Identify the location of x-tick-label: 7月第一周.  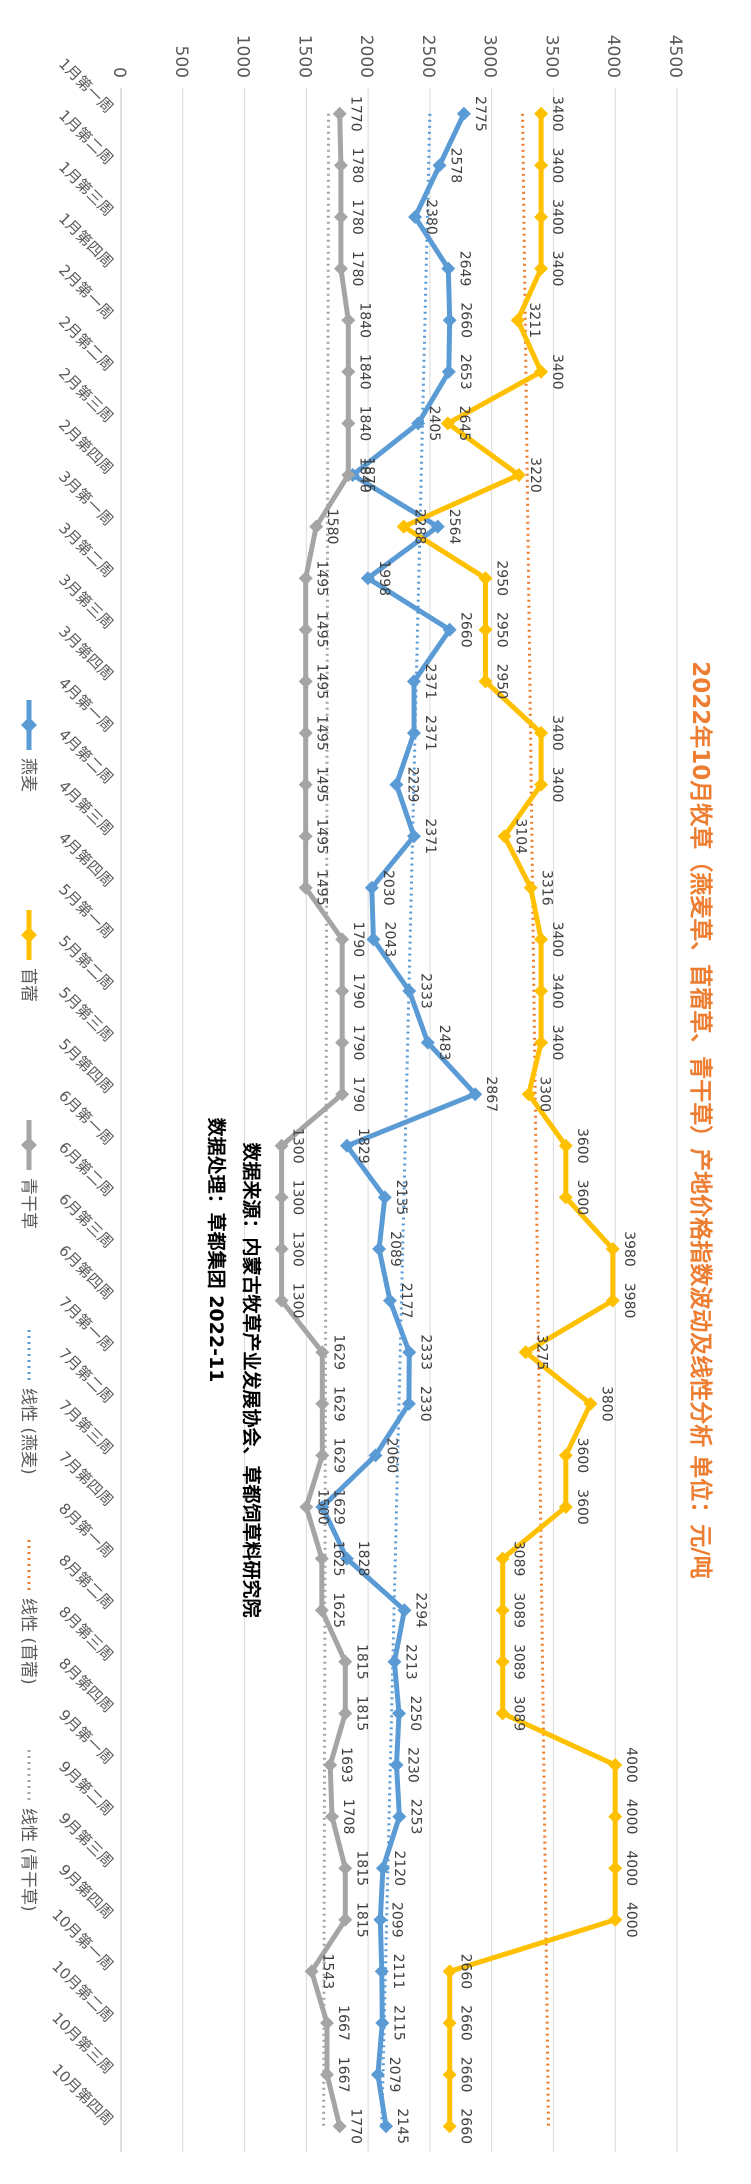
(86, 1324).